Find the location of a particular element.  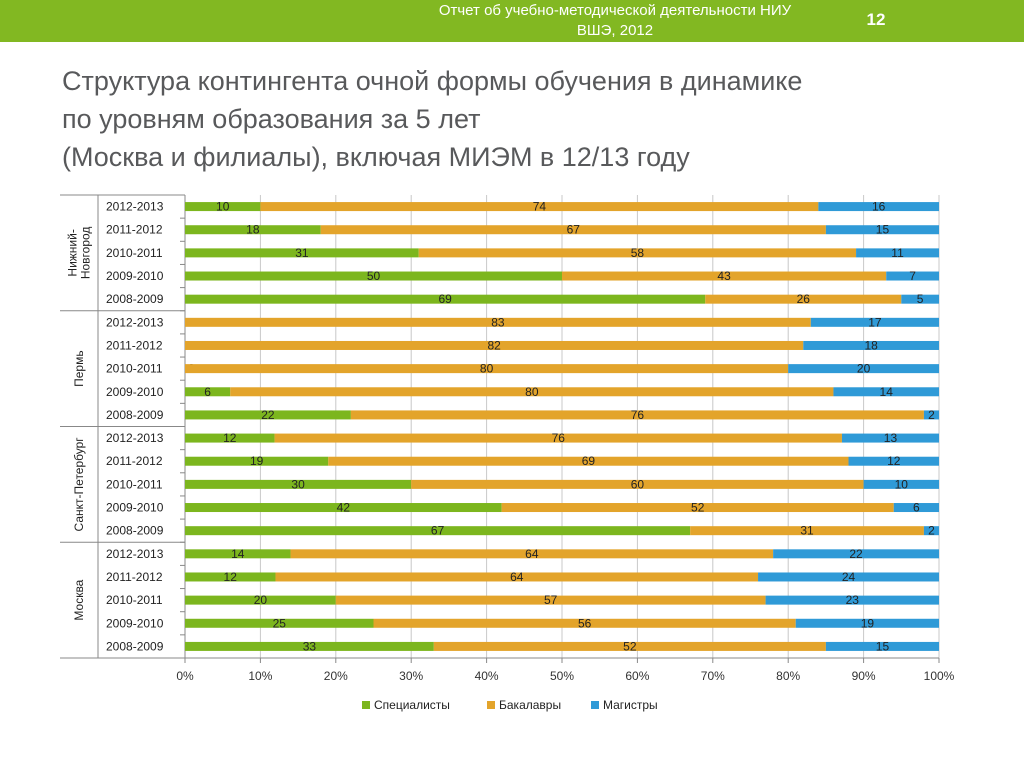

data-label: 25 is located at coordinates (280, 623).